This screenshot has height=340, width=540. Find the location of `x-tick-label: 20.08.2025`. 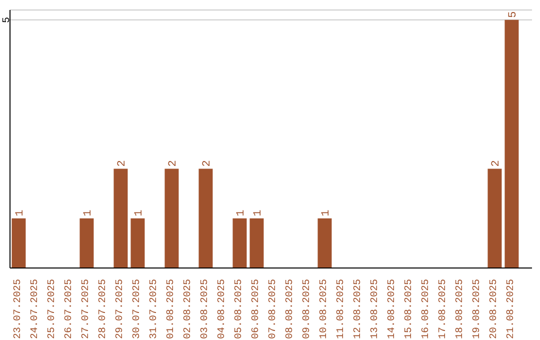

x-tick-label: 20.08.2025 is located at coordinates (494, 309).